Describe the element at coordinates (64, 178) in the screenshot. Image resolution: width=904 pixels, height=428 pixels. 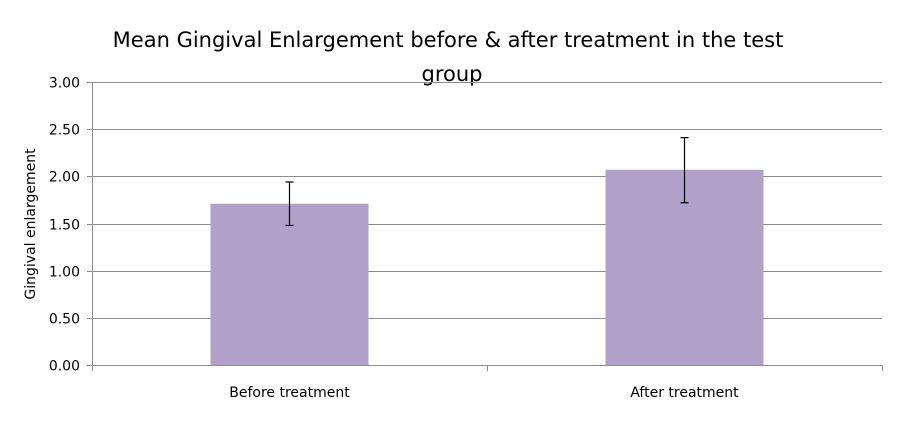
I see `y-tick-label: 2.00` at that location.